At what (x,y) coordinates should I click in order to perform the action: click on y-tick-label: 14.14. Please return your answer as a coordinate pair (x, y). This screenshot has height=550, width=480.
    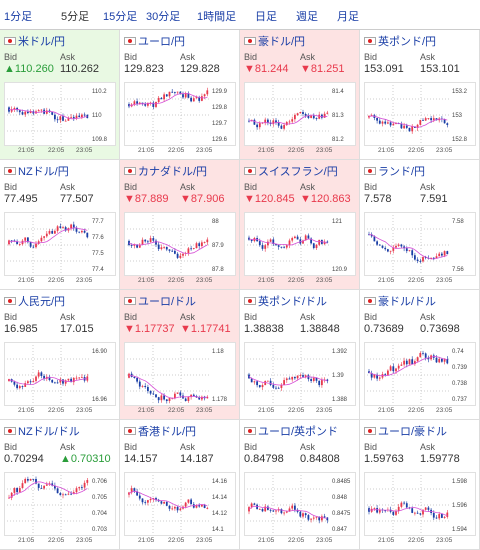
    Looking at the image, I should click on (220, 498).